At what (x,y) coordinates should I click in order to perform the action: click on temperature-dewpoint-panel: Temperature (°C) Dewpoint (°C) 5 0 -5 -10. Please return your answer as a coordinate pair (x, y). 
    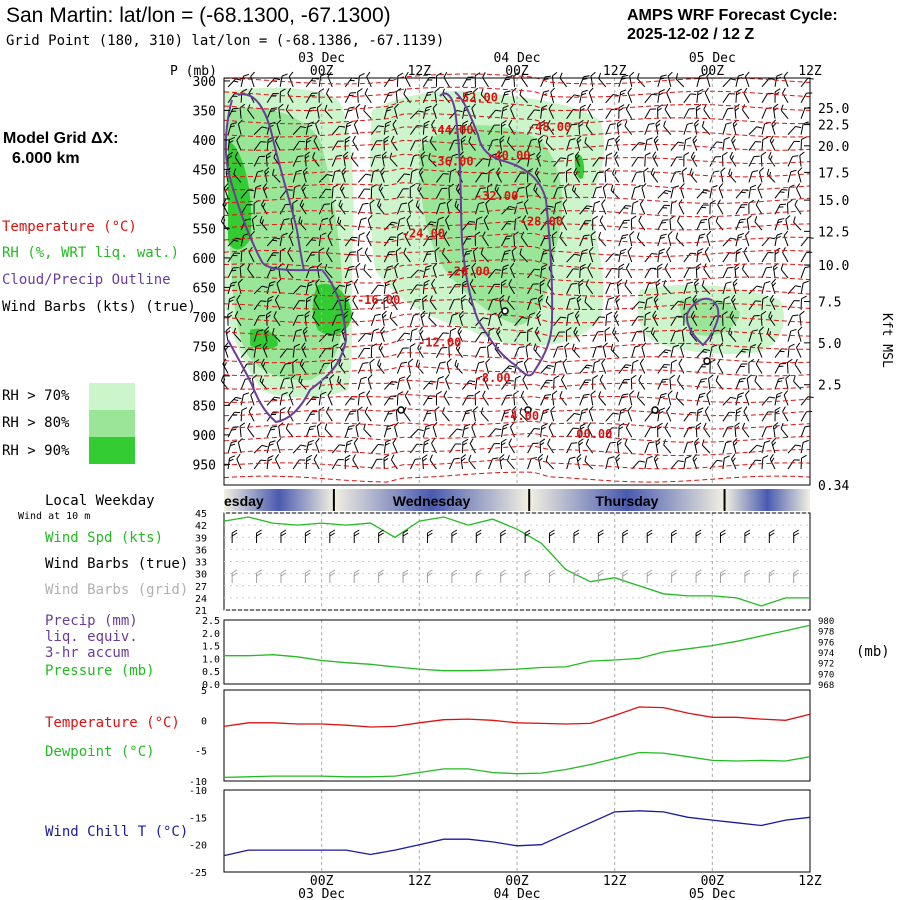
    Looking at the image, I should click on (428, 737).